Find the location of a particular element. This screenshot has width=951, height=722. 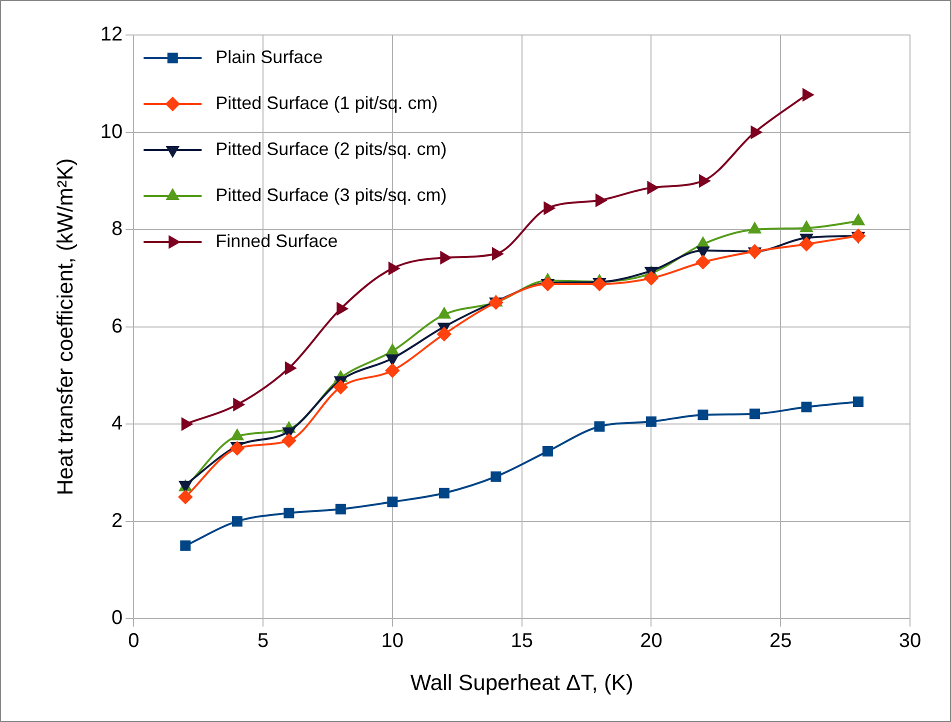

y-tick-label: 8 is located at coordinates (117, 229).